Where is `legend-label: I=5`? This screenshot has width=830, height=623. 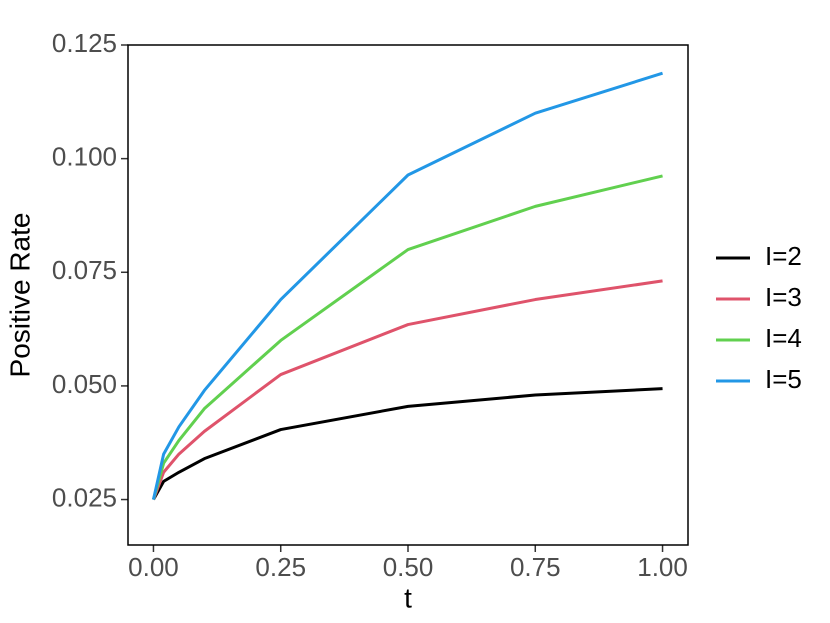
legend-label: I=5 is located at coordinates (783, 379).